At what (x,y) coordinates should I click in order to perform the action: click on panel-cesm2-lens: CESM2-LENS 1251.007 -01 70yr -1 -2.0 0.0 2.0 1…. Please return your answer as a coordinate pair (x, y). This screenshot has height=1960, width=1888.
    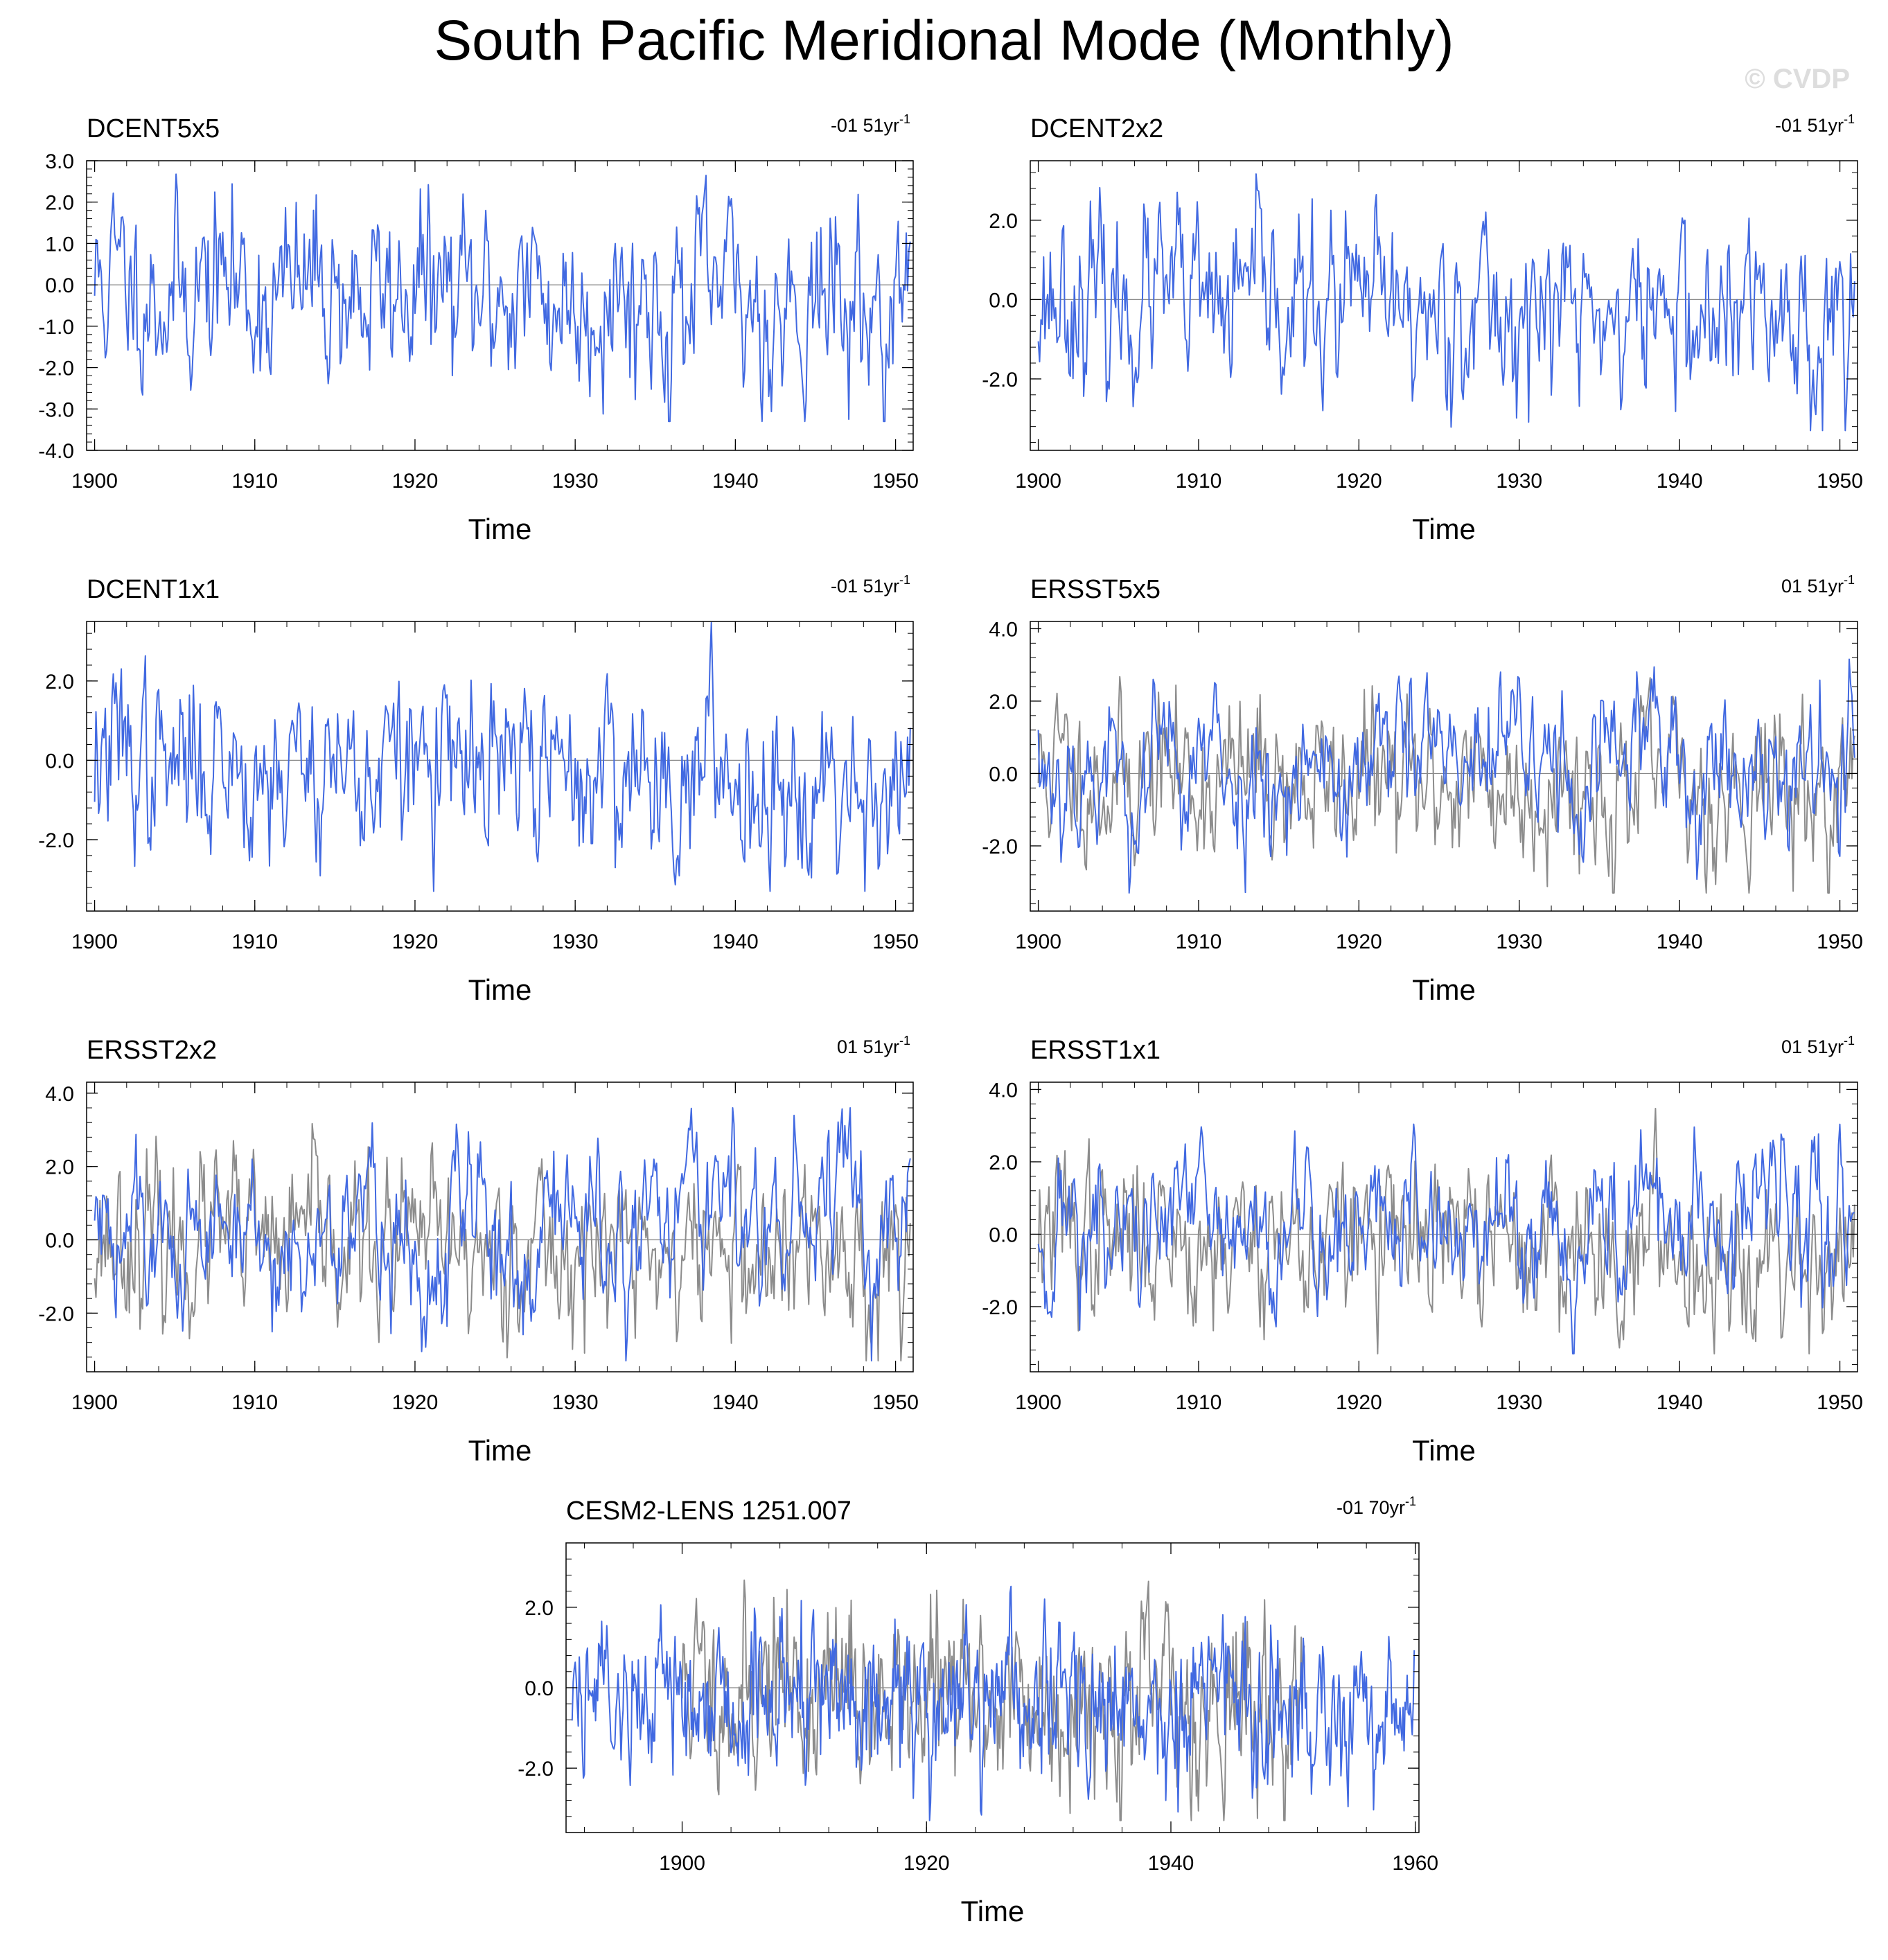
    Looking at the image, I should click on (964, 1723).